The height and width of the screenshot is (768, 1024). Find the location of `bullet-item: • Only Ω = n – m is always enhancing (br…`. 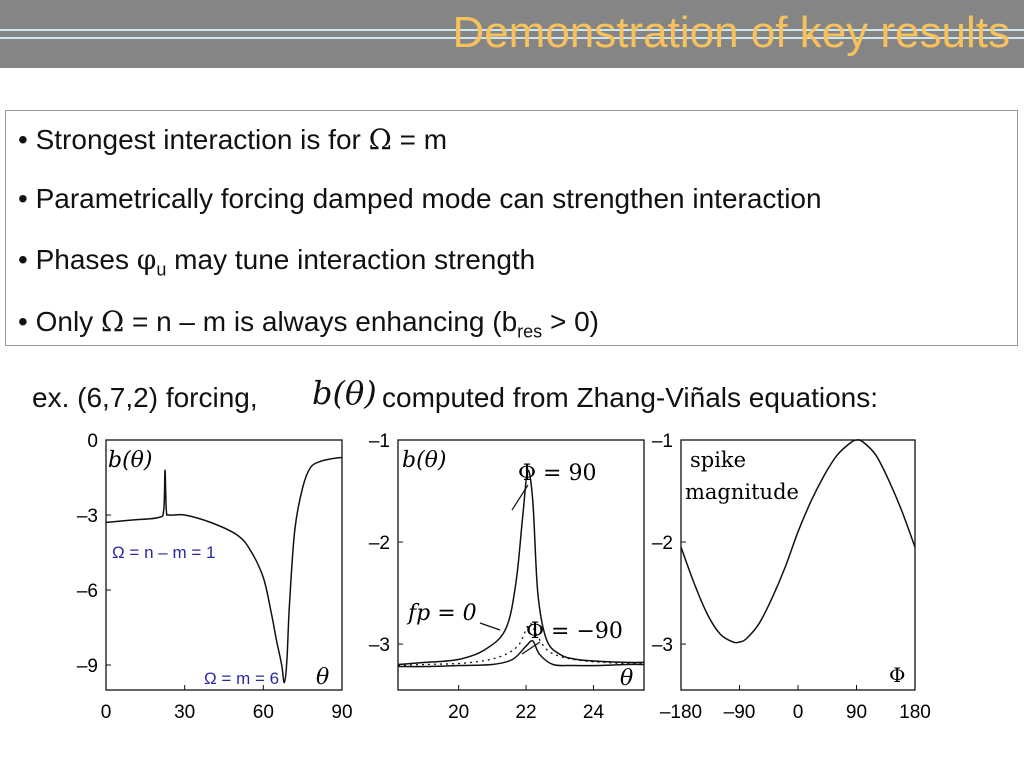

bullet-item: • Only Ω = n – m is always enhancing (br… is located at coordinates (308, 324).